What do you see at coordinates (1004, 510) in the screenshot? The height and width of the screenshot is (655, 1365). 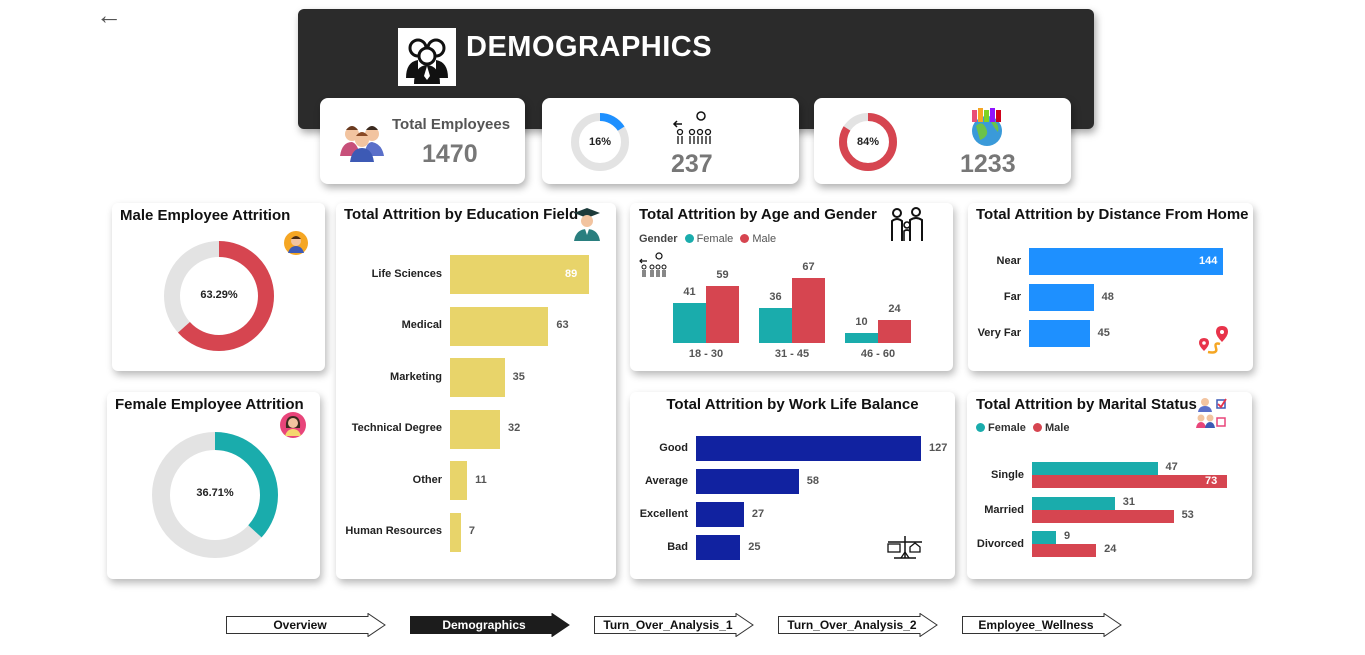 I see `category-label: Married` at bounding box center [1004, 510].